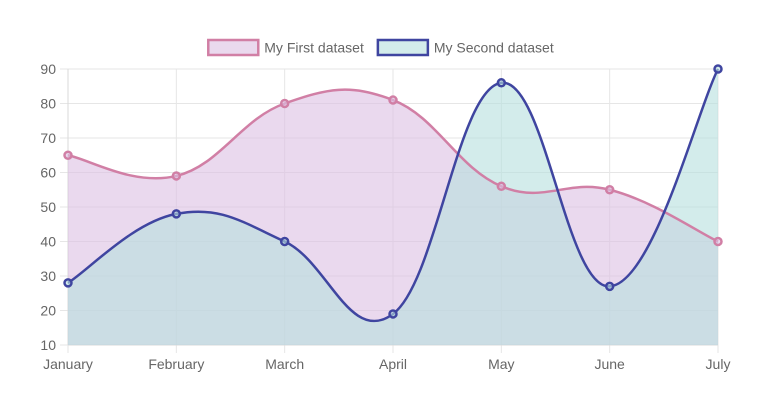 The height and width of the screenshot is (401, 762). I want to click on y-tick-label: 30, so click(48, 276).